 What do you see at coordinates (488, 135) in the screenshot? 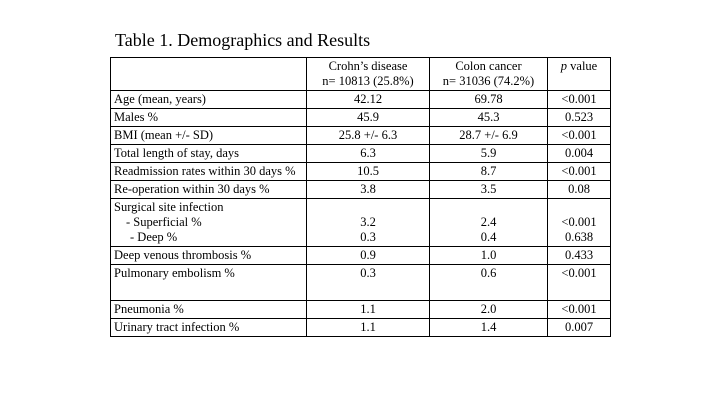
I see `cell-colon: 28.7 +/- 6.9` at bounding box center [488, 135].